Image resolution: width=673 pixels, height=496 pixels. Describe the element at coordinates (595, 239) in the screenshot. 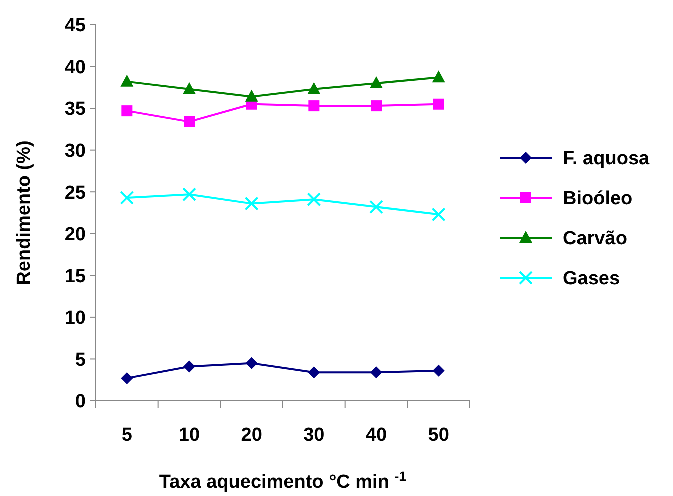

I see `legend-label: Carvão` at that location.